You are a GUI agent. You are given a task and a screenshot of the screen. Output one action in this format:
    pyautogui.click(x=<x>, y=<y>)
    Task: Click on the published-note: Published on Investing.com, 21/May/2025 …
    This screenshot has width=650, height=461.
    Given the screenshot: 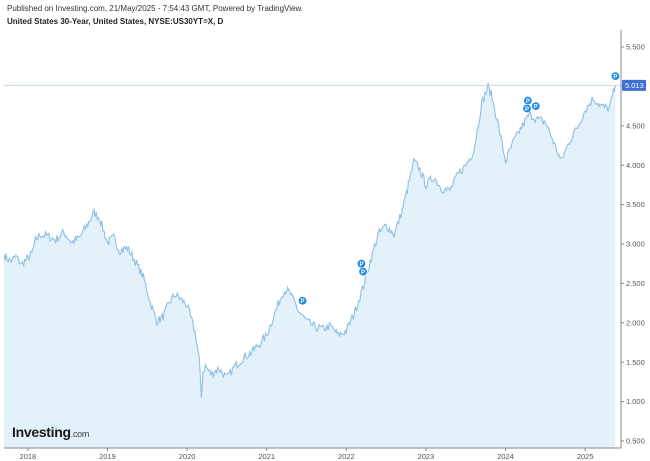 What is the action you would take?
    pyautogui.click(x=155, y=8)
    